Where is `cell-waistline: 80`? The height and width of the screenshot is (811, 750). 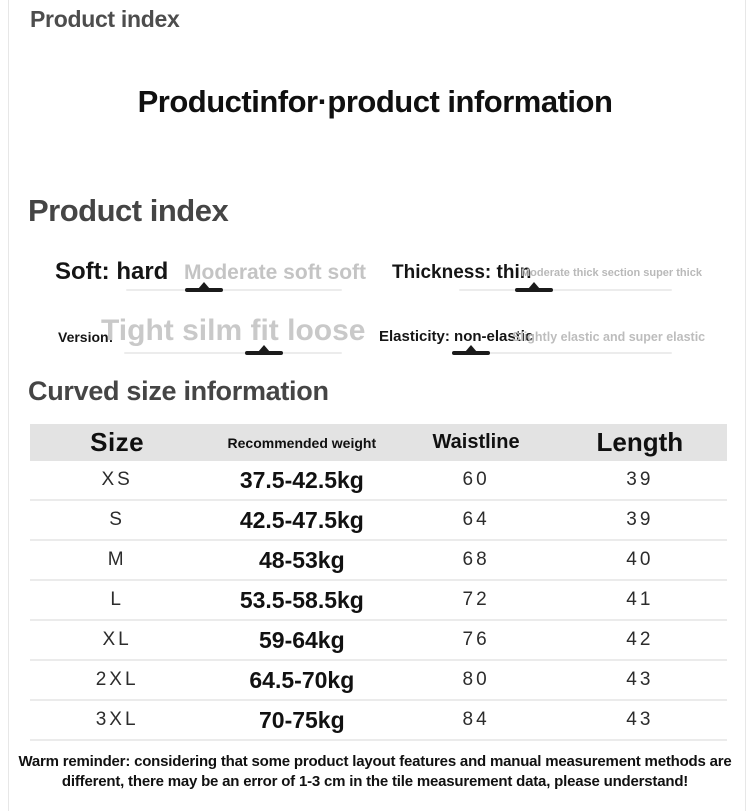
cell-waistline: 80 is located at coordinates (476, 679).